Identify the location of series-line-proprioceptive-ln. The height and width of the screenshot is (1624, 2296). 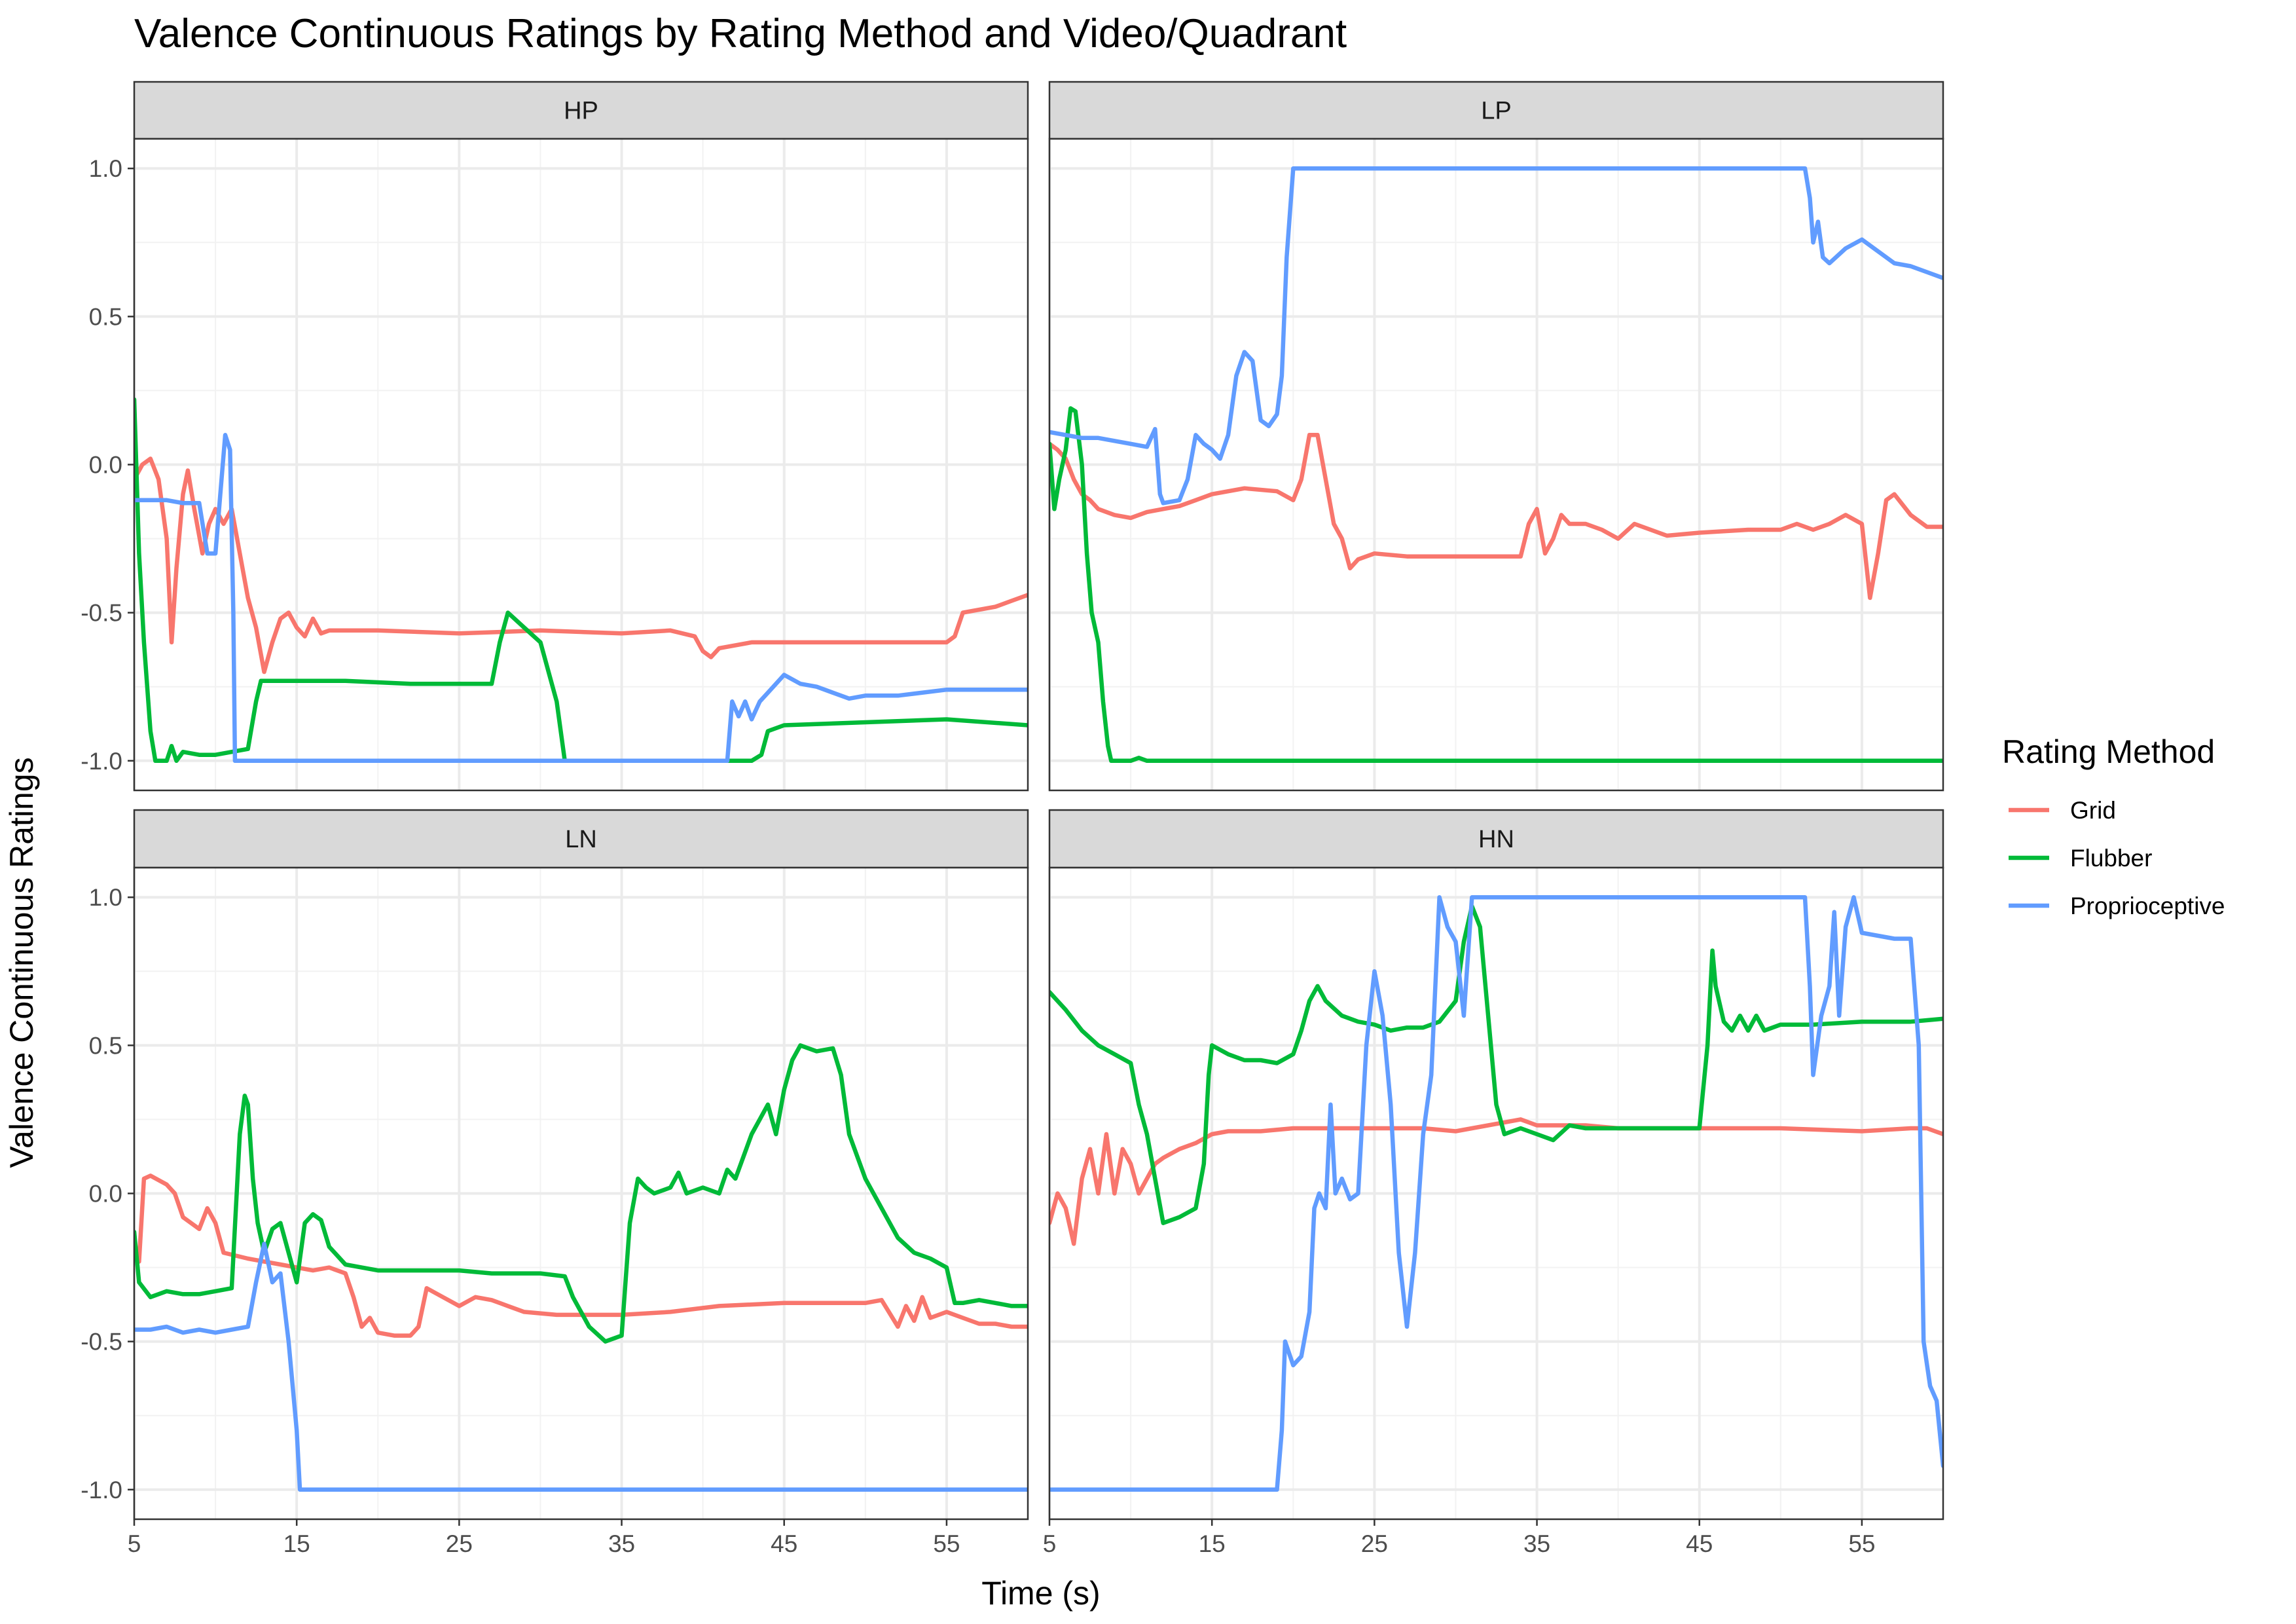
(581, 1367).